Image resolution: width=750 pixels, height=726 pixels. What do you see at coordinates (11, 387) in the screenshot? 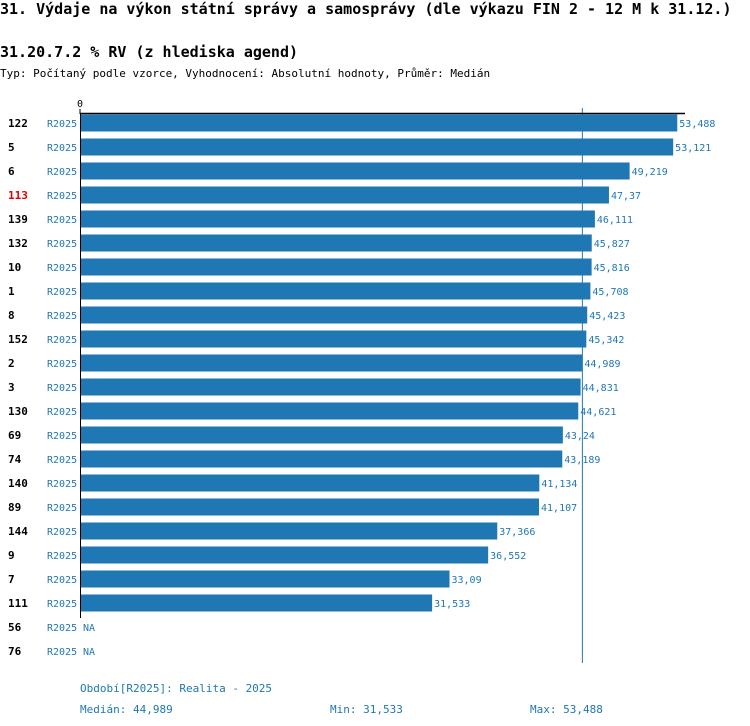
I see `category-label: 3` at bounding box center [11, 387].